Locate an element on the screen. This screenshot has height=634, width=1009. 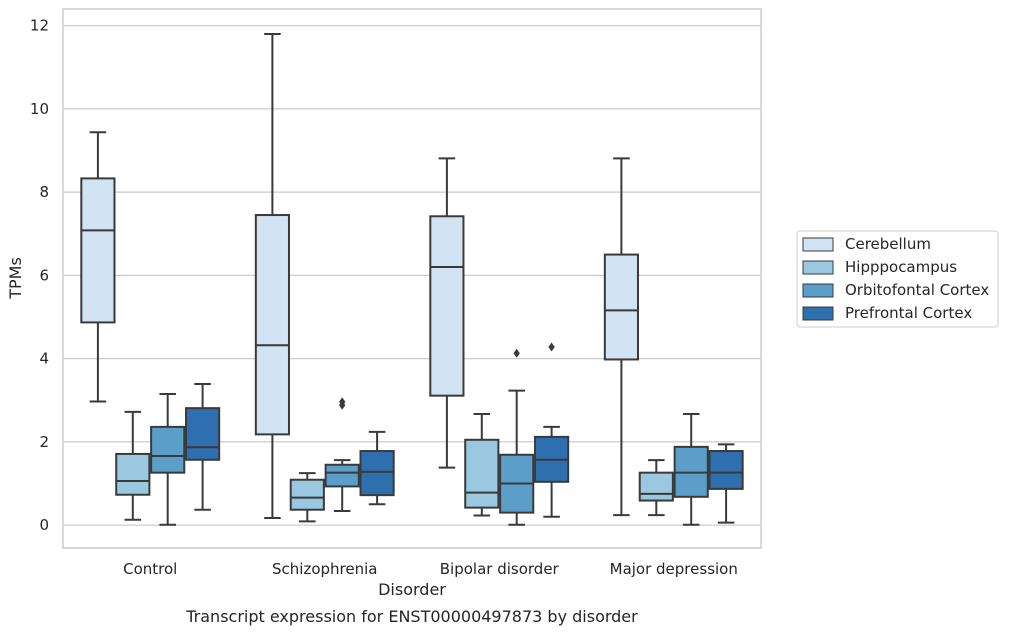
y-axis-label: TPMs is located at coordinates (15, 278).